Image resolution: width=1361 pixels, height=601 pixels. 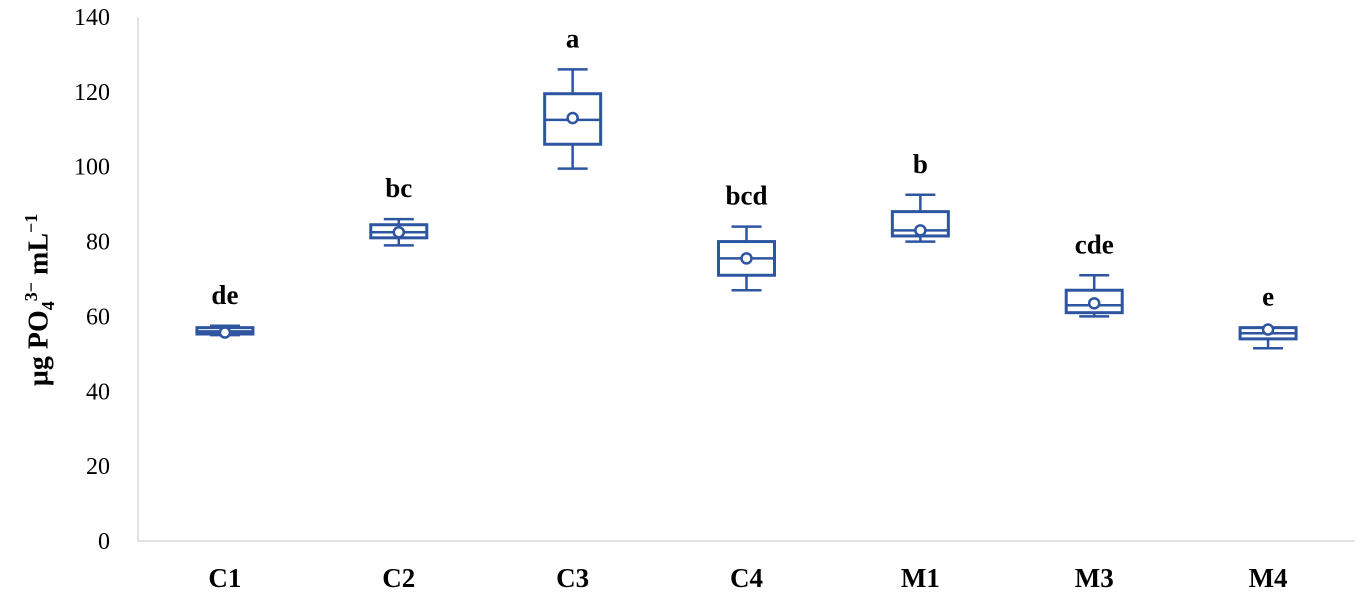 I want to click on category-labels: C1 C2 C3 C4 M1 M3 M4, so click(x=747, y=578).